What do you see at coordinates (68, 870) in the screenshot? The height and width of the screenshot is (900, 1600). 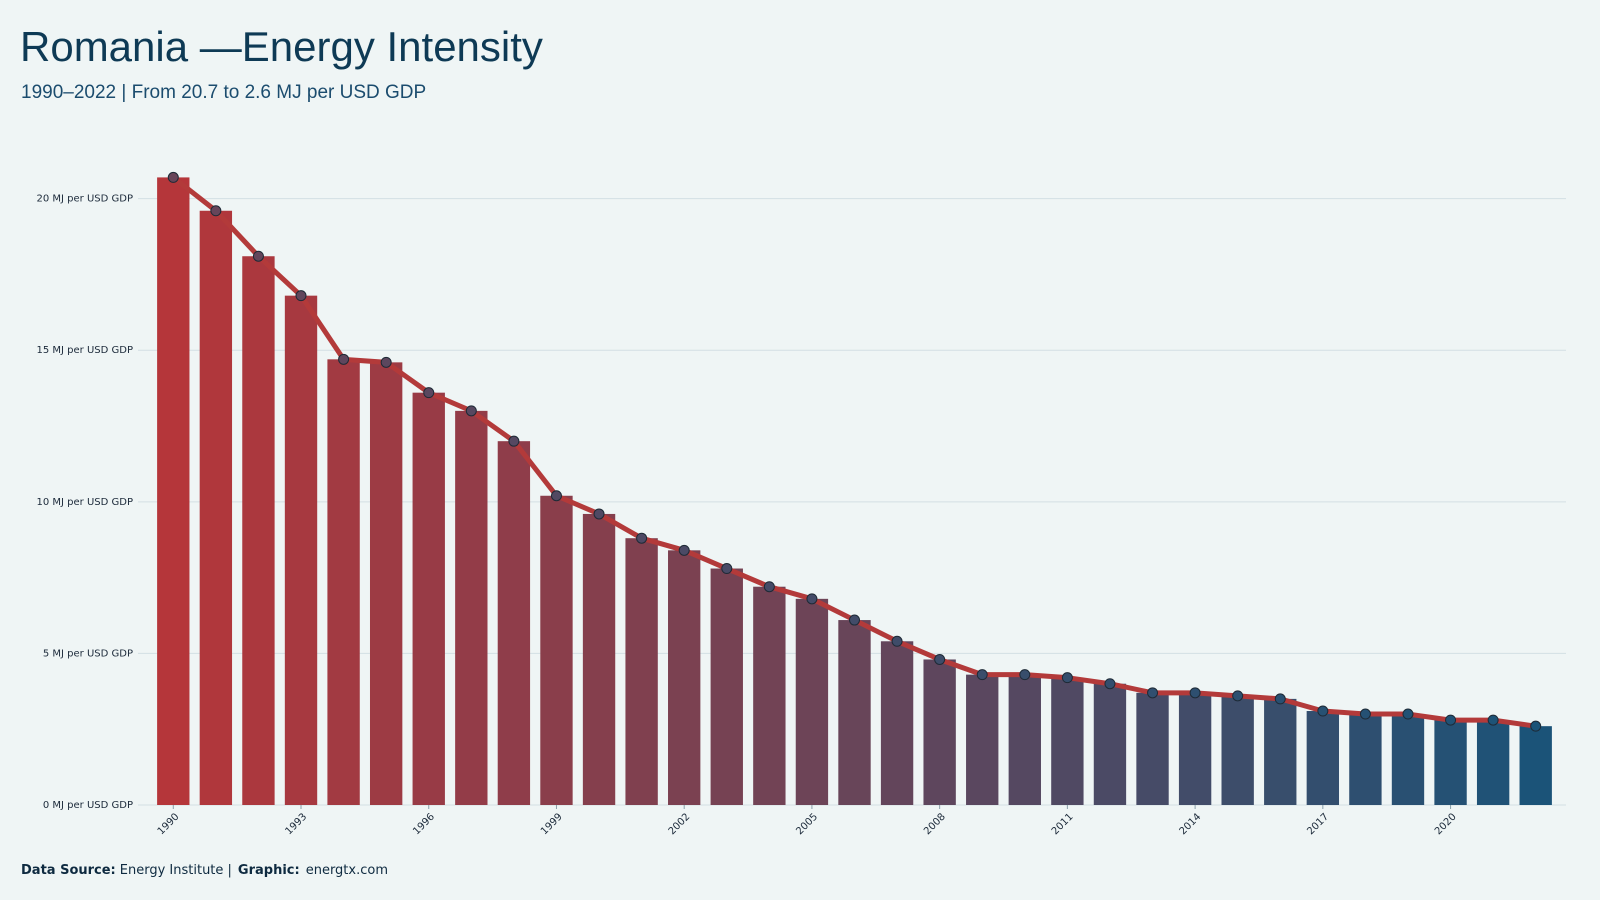 I see `source-label: Data Source:` at bounding box center [68, 870].